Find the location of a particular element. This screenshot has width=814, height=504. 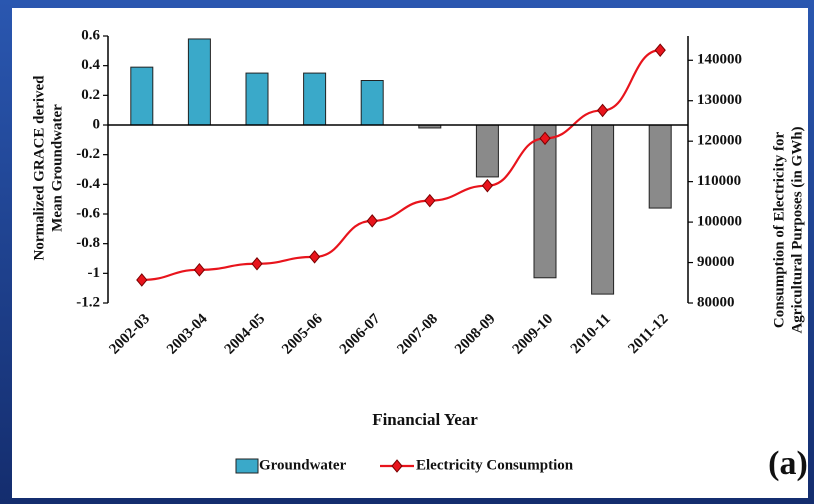

y2-tick-label: 130000 is located at coordinates (719, 100).